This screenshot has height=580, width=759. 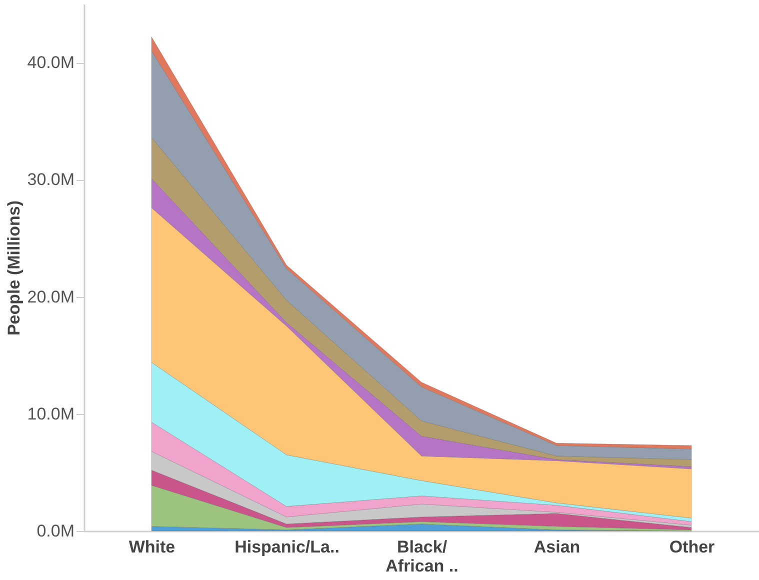 What do you see at coordinates (55, 531) in the screenshot?
I see `y-tick-label: 0.0M` at bounding box center [55, 531].